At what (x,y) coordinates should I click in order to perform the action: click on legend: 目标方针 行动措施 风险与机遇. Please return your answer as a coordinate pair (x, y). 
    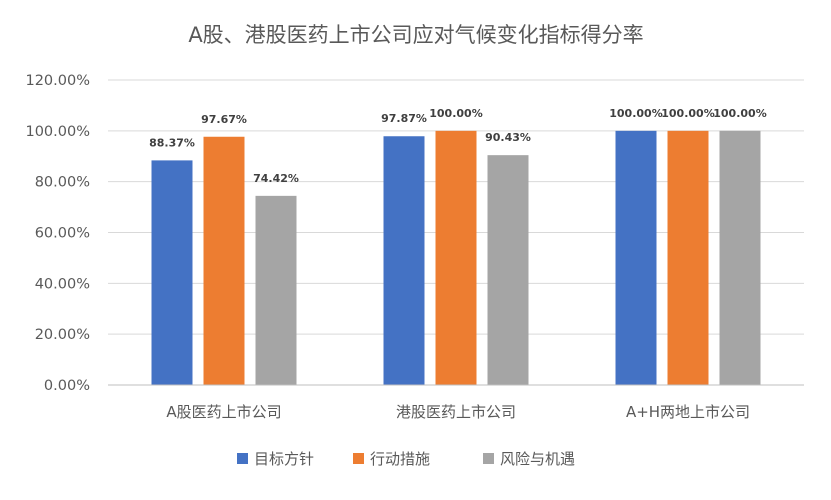
    Looking at the image, I should click on (406, 459).